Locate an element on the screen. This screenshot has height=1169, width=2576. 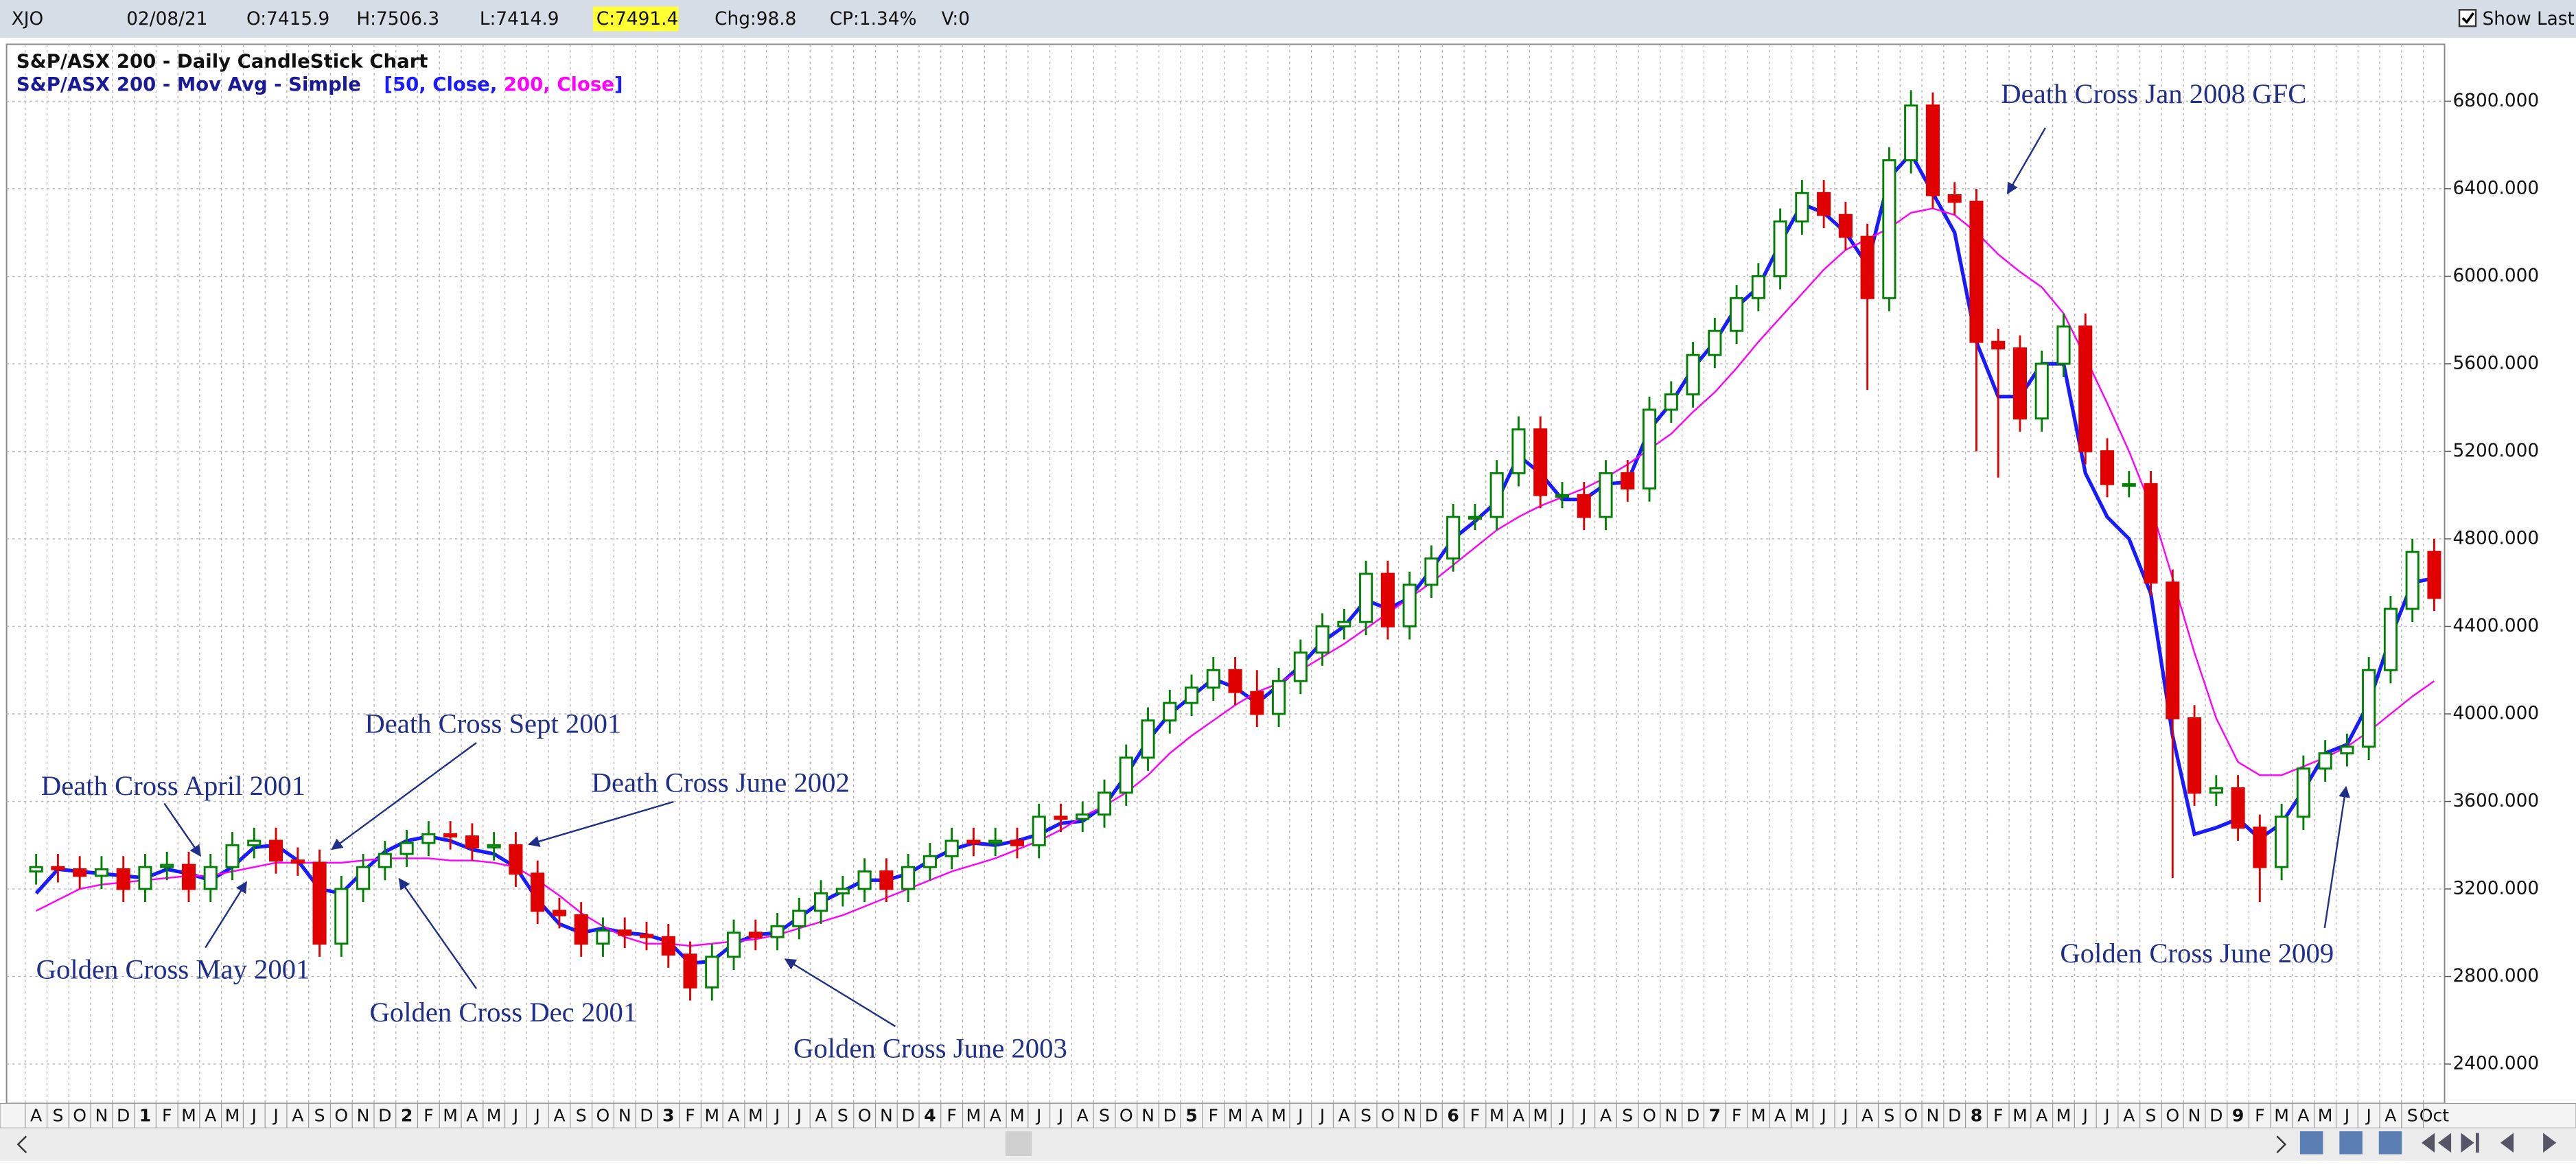
x-axis-strip is located at coordinates (1288, 1115).